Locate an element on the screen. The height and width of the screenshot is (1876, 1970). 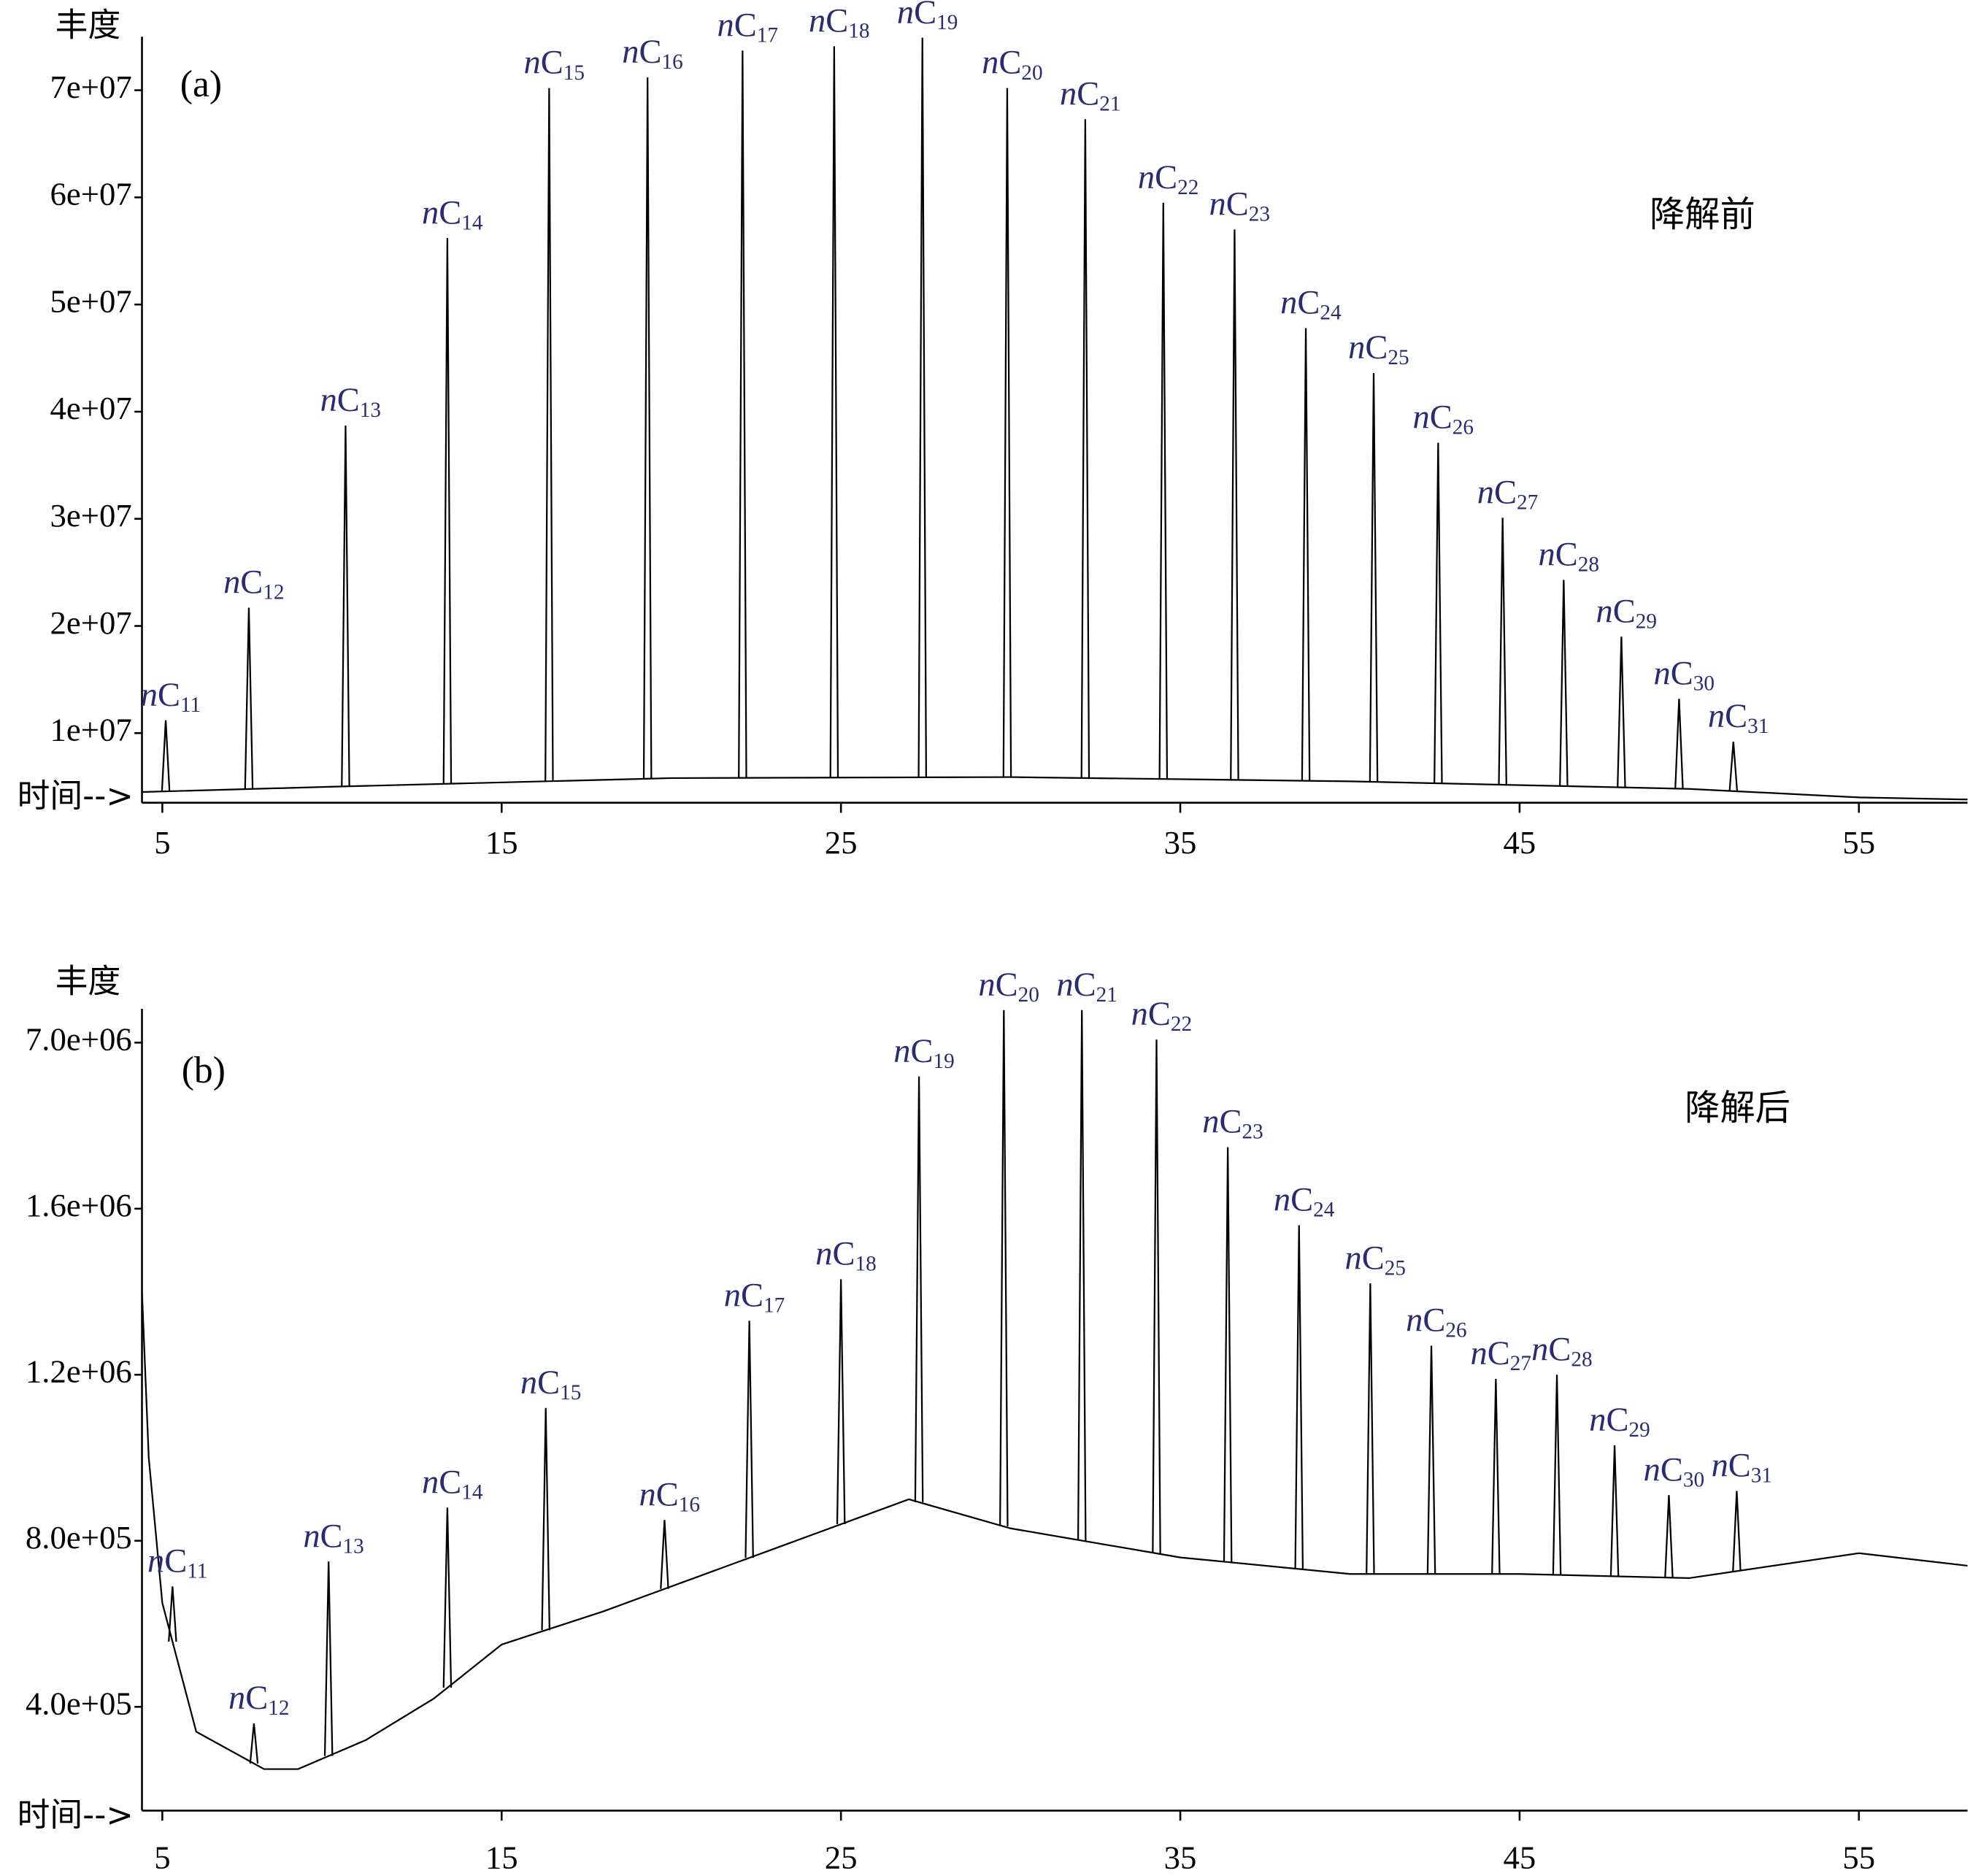
y-axis-label: 丰度 is located at coordinates (88, 26).